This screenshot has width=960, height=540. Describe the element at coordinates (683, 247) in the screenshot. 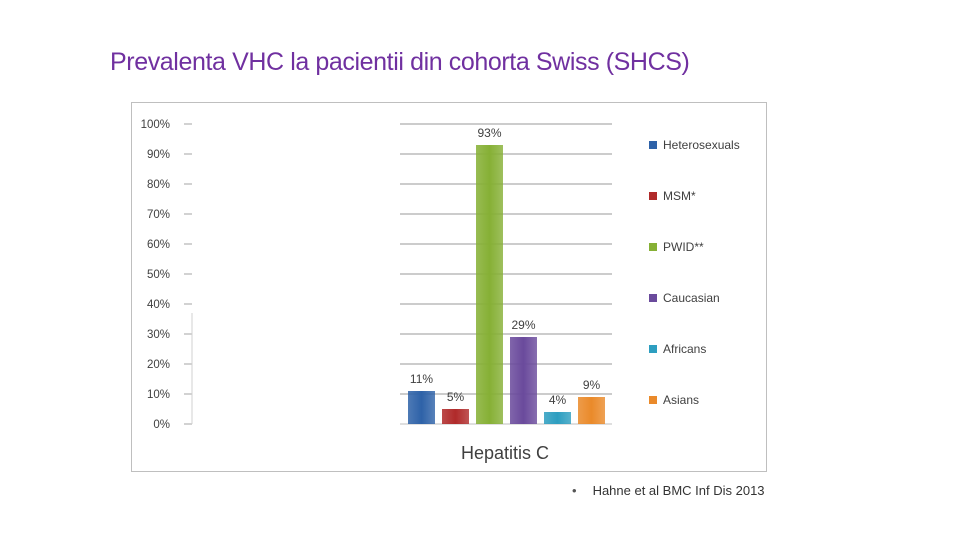

I see `legend-label: PWID**` at that location.